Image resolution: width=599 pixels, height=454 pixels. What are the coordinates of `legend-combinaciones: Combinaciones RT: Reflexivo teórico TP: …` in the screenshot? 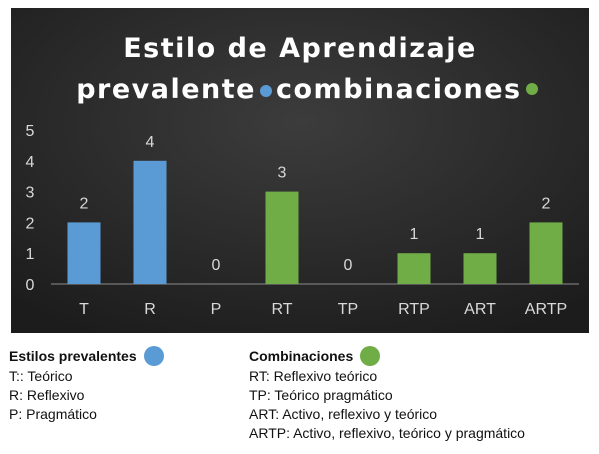 It's located at (387, 394).